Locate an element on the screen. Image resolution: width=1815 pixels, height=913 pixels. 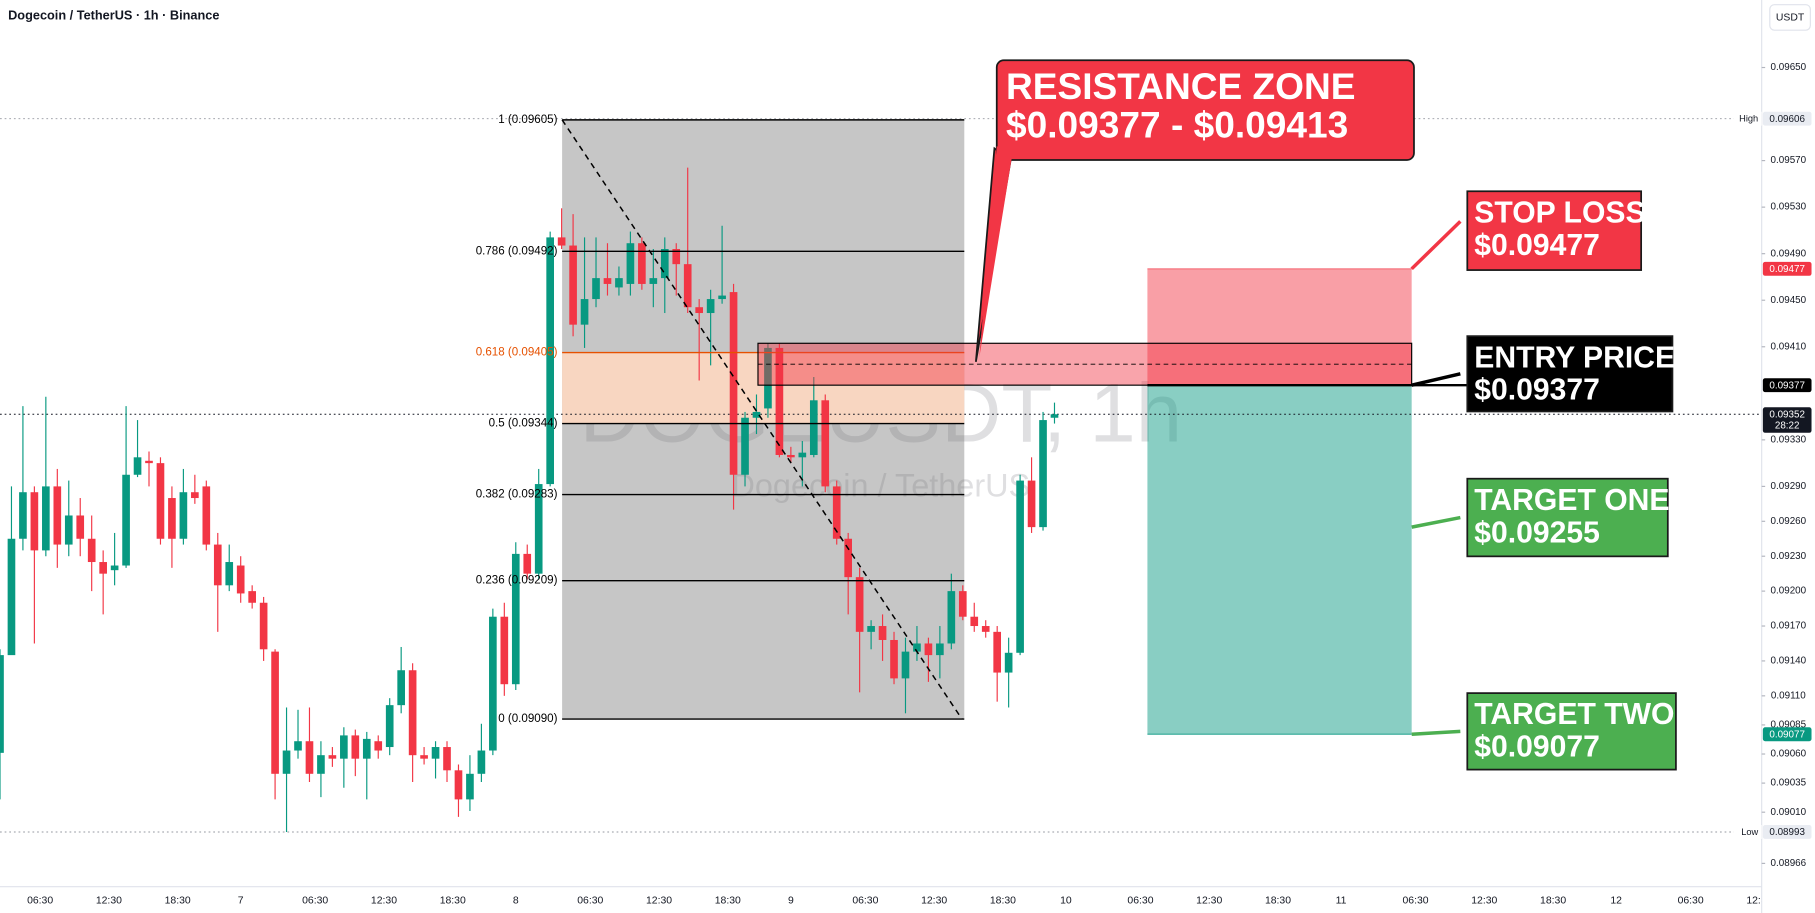
y-tick-label: 0.09530 is located at coordinates (1789, 207).